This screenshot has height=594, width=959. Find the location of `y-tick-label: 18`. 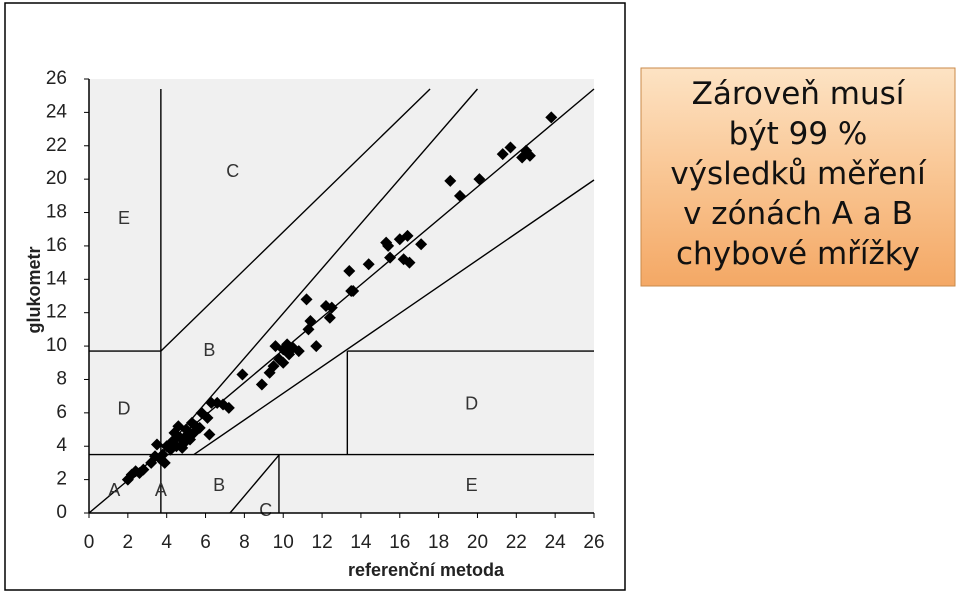

y-tick-label: 18 is located at coordinates (56, 212).